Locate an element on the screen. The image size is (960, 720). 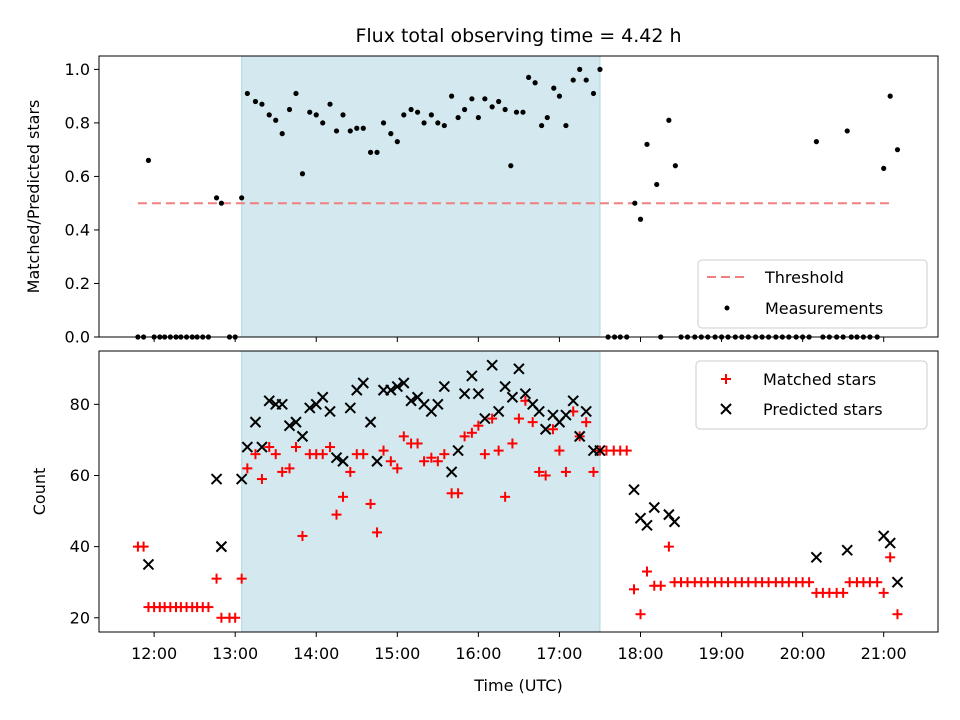
matched-legend-marker is located at coordinates (726, 379).